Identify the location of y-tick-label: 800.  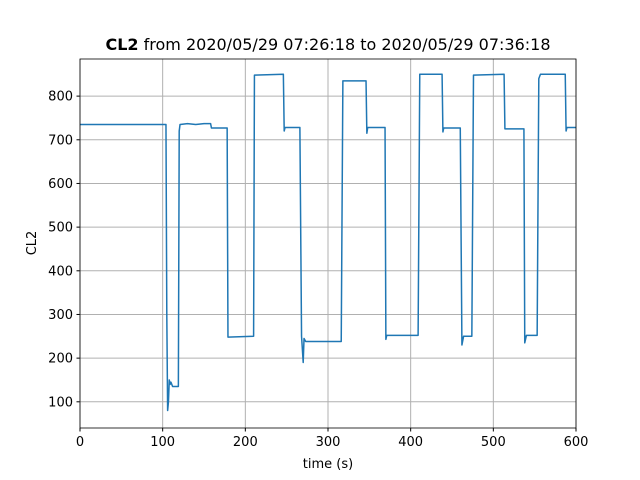
(60, 97).